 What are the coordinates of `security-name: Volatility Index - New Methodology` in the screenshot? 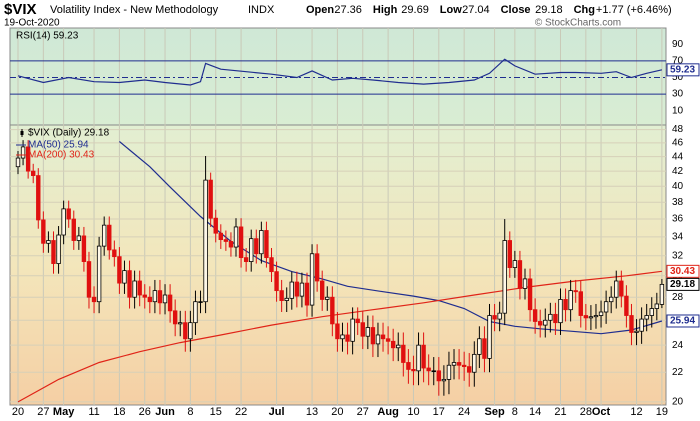 It's located at (134, 10).